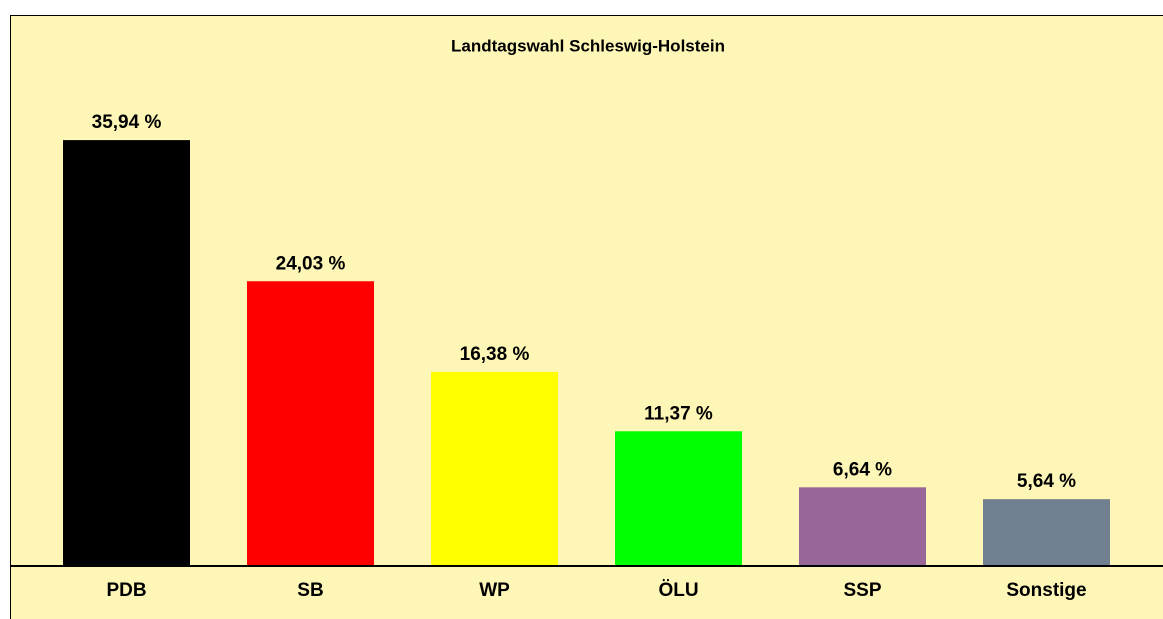  What do you see at coordinates (862, 469) in the screenshot?
I see `value-label: 6,64 %` at bounding box center [862, 469].